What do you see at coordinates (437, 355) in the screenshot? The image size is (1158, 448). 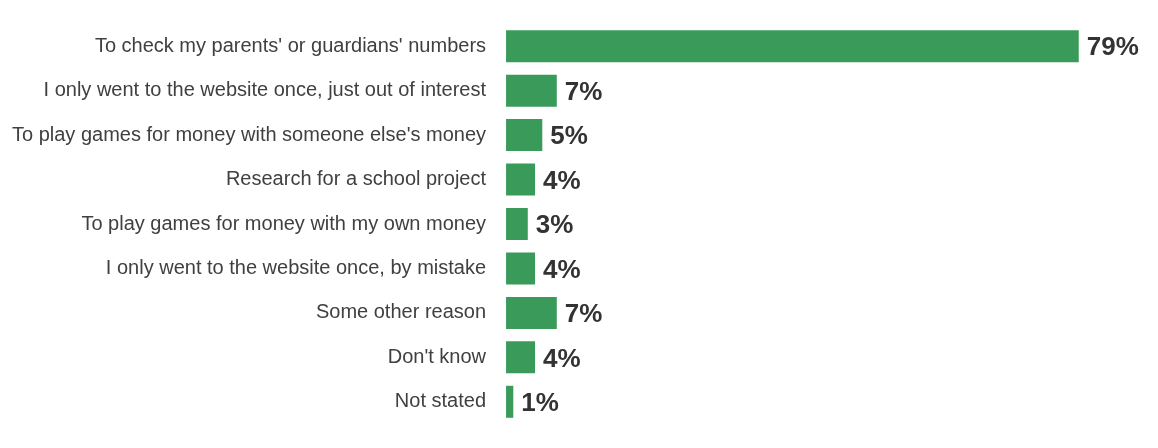 I see `y-tick-label: Don't know` at bounding box center [437, 355].